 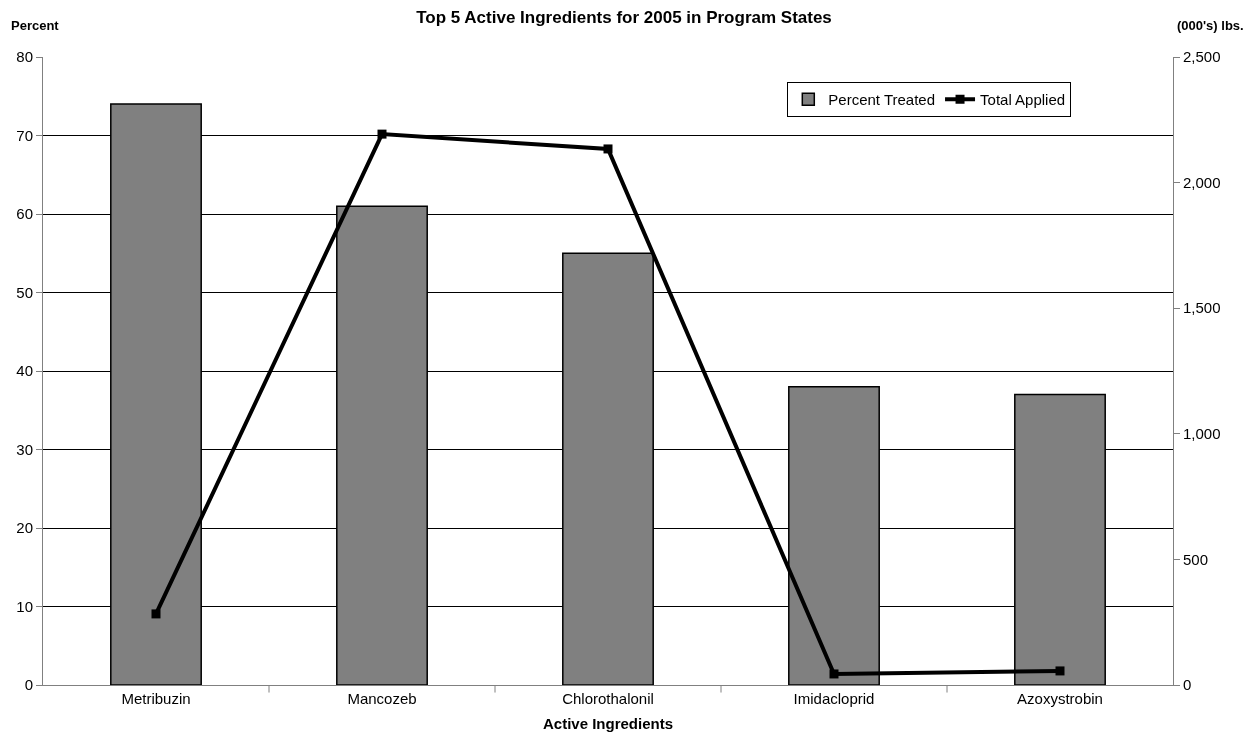 What do you see at coordinates (1060, 698) in the screenshot?
I see `x-tick-label: Azoxystrobin` at bounding box center [1060, 698].